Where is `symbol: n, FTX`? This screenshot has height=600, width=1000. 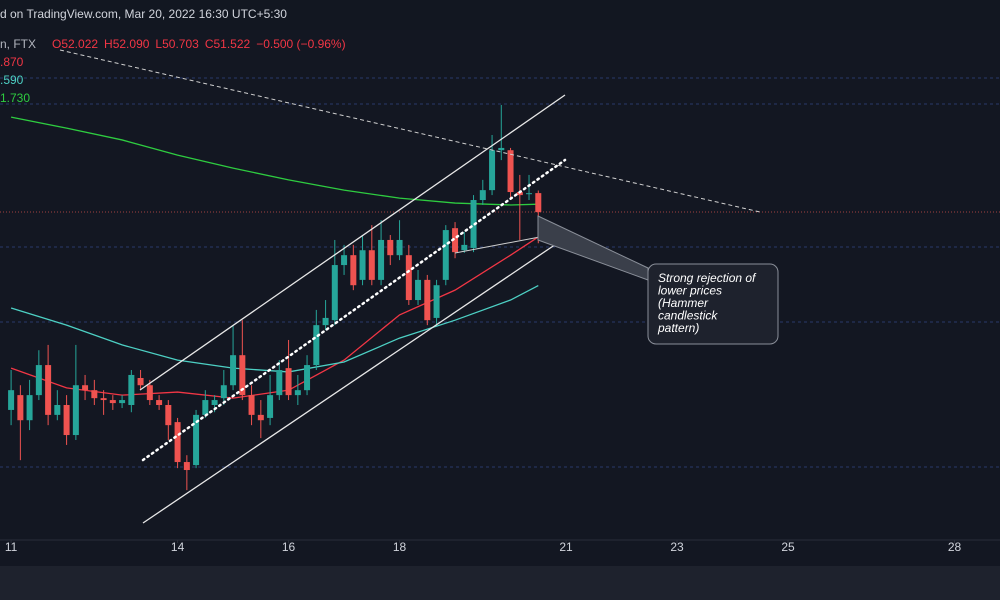 symbol: n, FTX is located at coordinates (18, 44).